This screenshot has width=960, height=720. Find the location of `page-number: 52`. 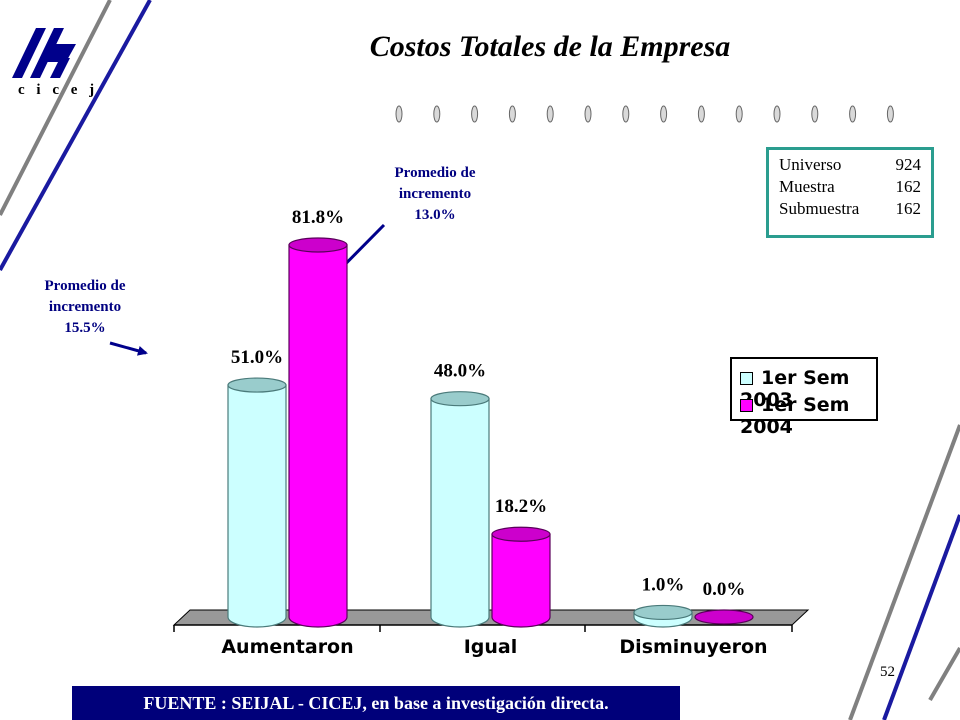

page-number: 52 is located at coordinates (887, 672).